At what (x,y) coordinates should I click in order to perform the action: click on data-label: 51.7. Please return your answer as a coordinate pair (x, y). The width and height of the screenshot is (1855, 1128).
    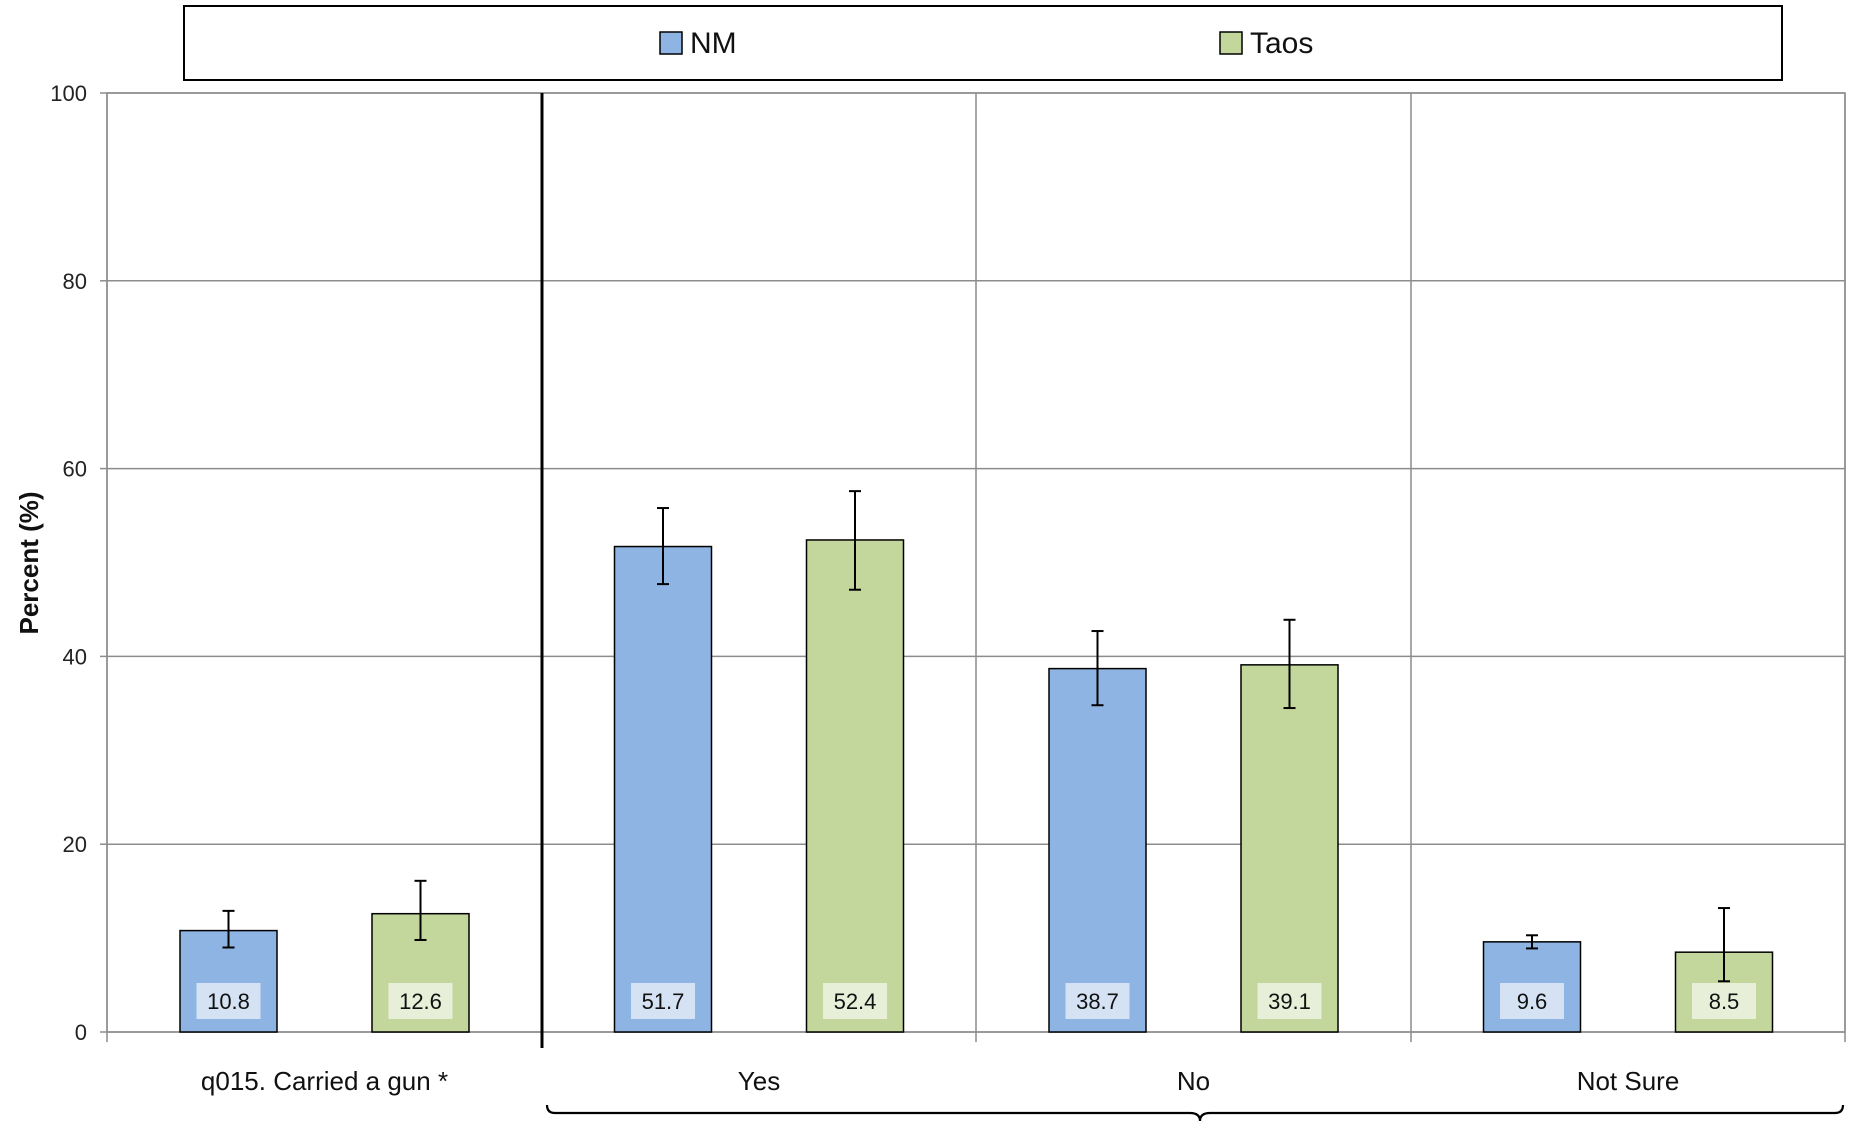
    Looking at the image, I should click on (663, 1001).